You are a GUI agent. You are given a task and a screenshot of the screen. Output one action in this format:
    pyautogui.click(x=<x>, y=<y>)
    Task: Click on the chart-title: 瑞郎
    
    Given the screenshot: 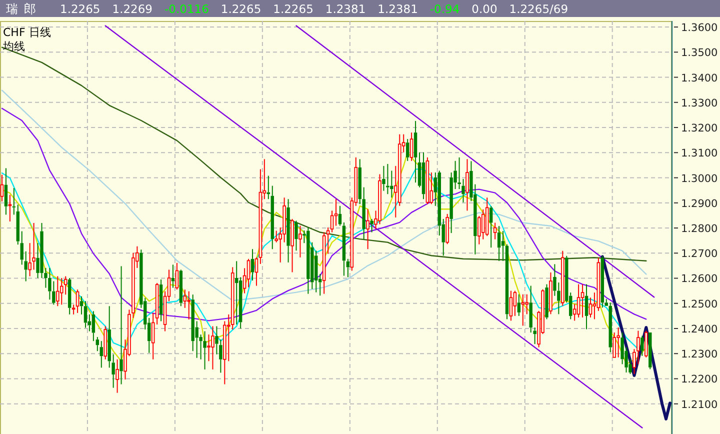 What is the action you would take?
    pyautogui.click(x=24, y=9)
    